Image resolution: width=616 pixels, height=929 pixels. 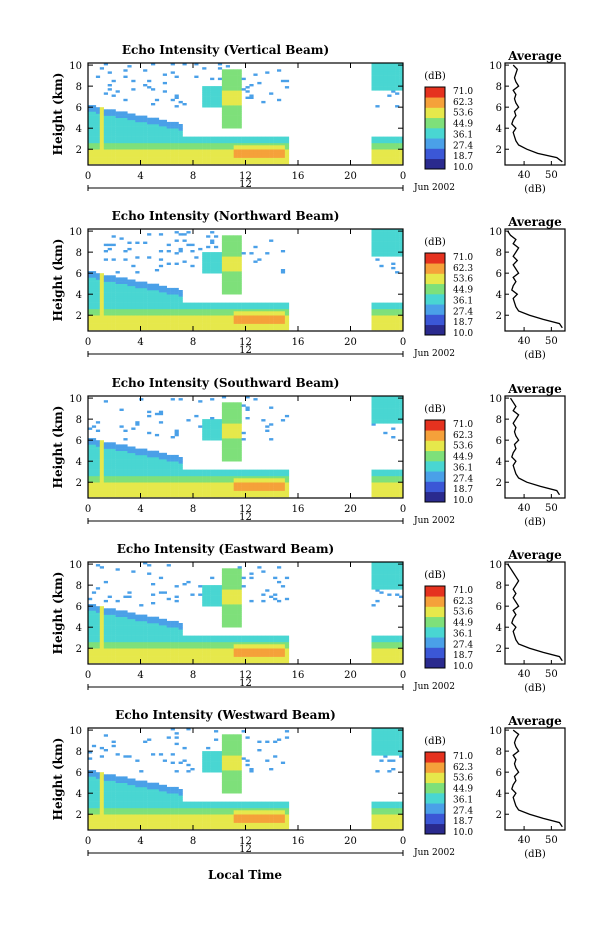 What do you see at coordinates (463, 468) in the screenshot?
I see `colorbar-tick-label: 36.1` at bounding box center [463, 468].